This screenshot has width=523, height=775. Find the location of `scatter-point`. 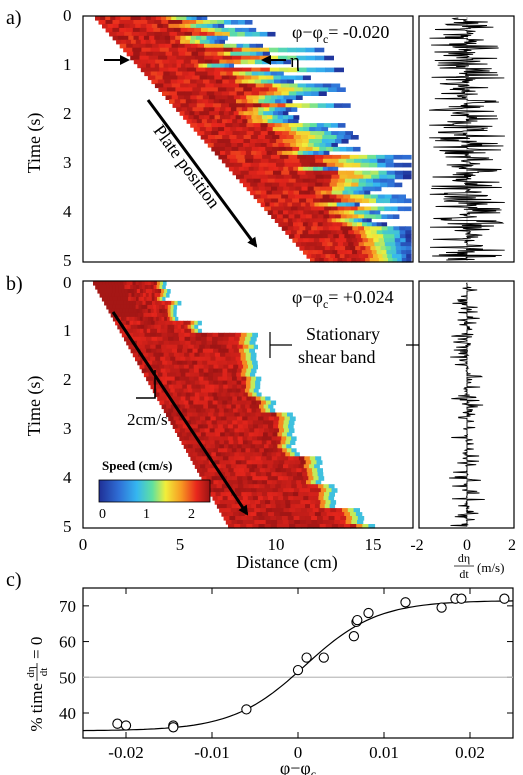

scatter-point is located at coordinates (368, 613).